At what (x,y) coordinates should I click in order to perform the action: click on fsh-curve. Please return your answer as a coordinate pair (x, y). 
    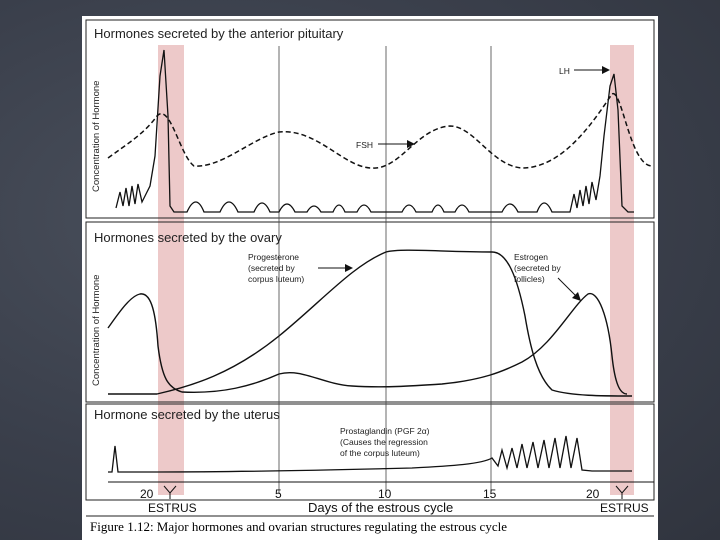
    Looking at the image, I should click on (380, 131).